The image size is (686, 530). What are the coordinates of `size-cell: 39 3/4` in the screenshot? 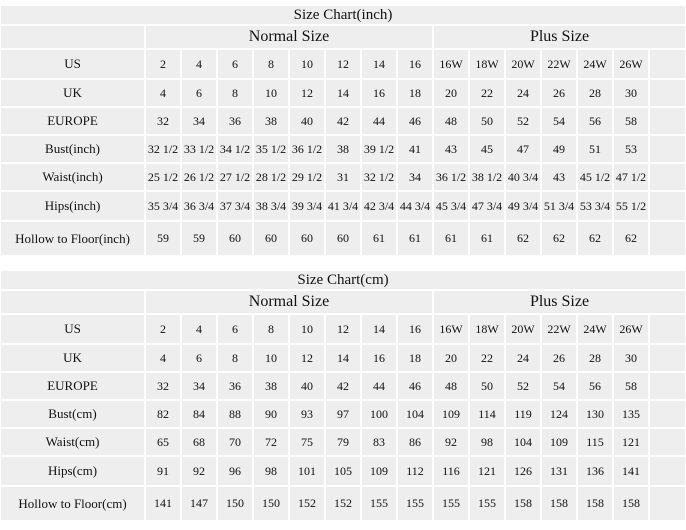 It's located at (307, 206).